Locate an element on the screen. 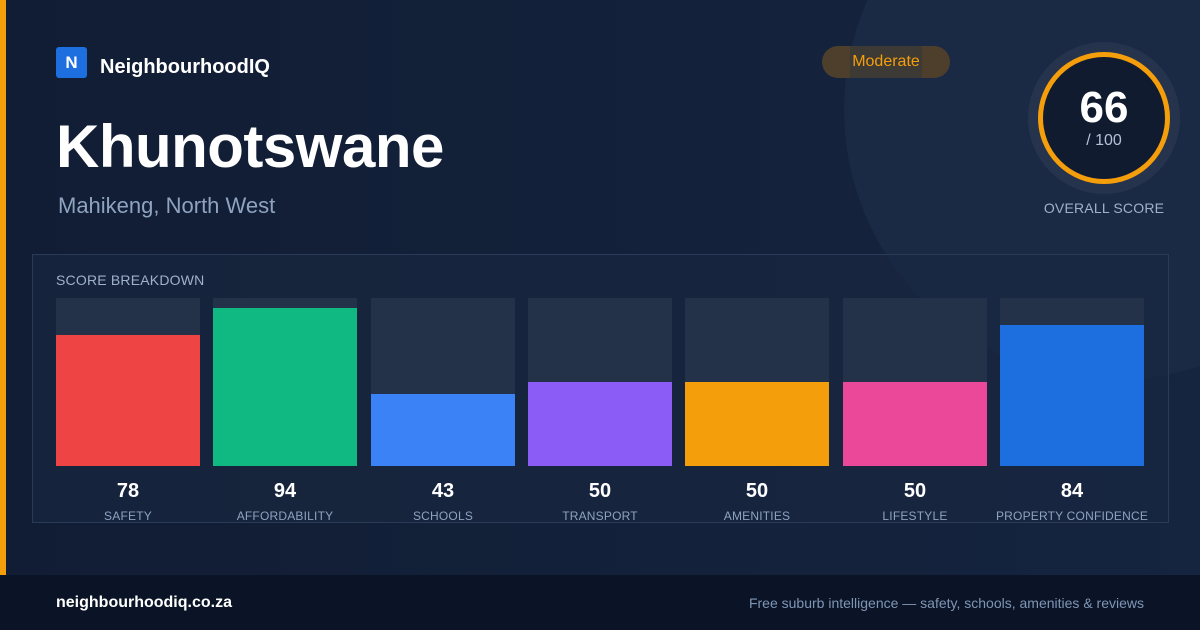  score-ring is located at coordinates (1104, 118).